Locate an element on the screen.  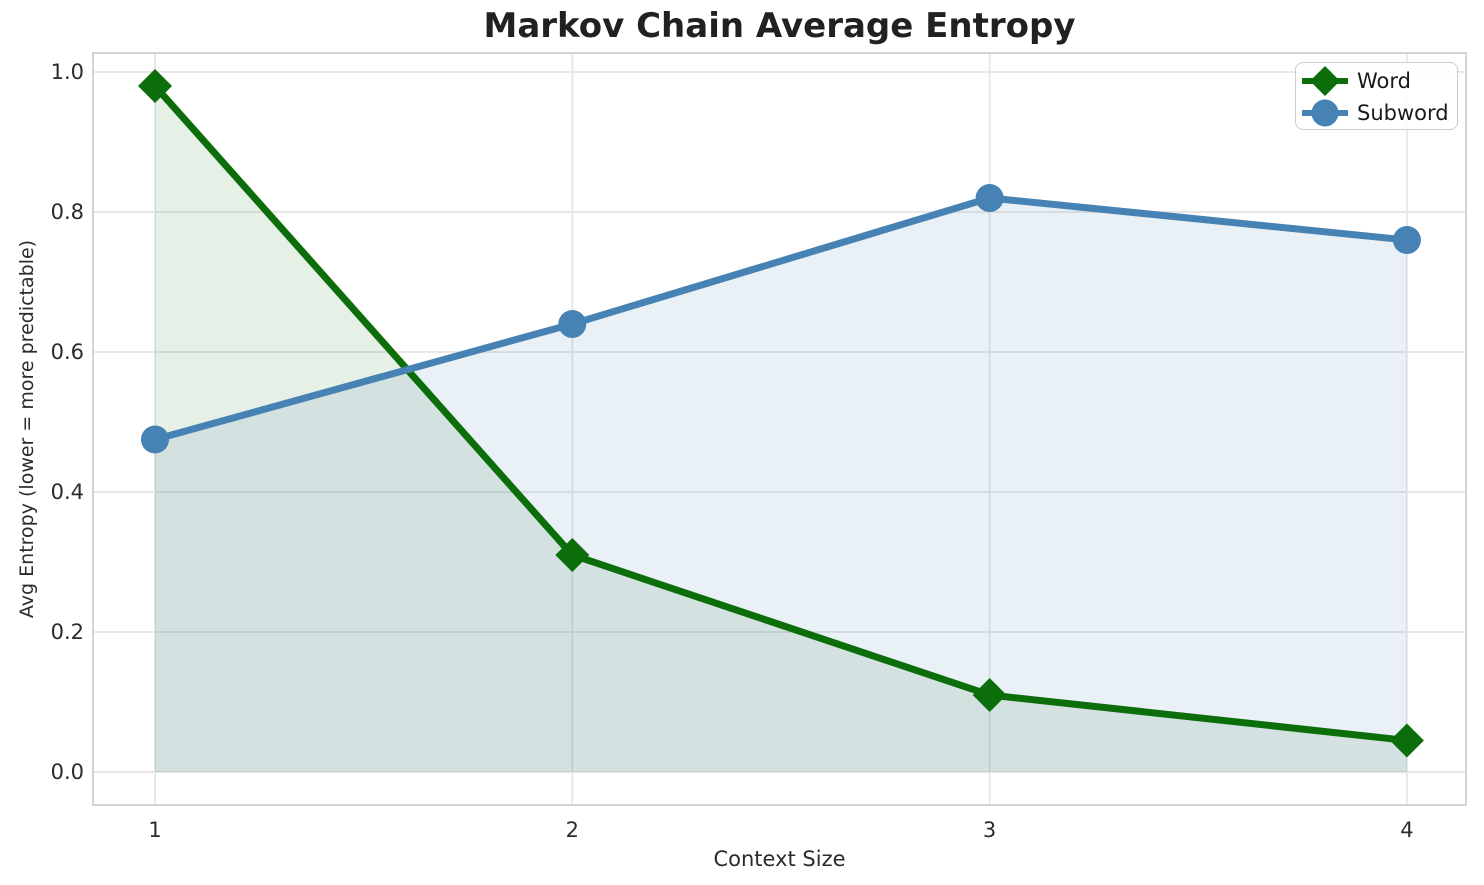
y-tick-label: 0.4 is located at coordinates (67, 491).